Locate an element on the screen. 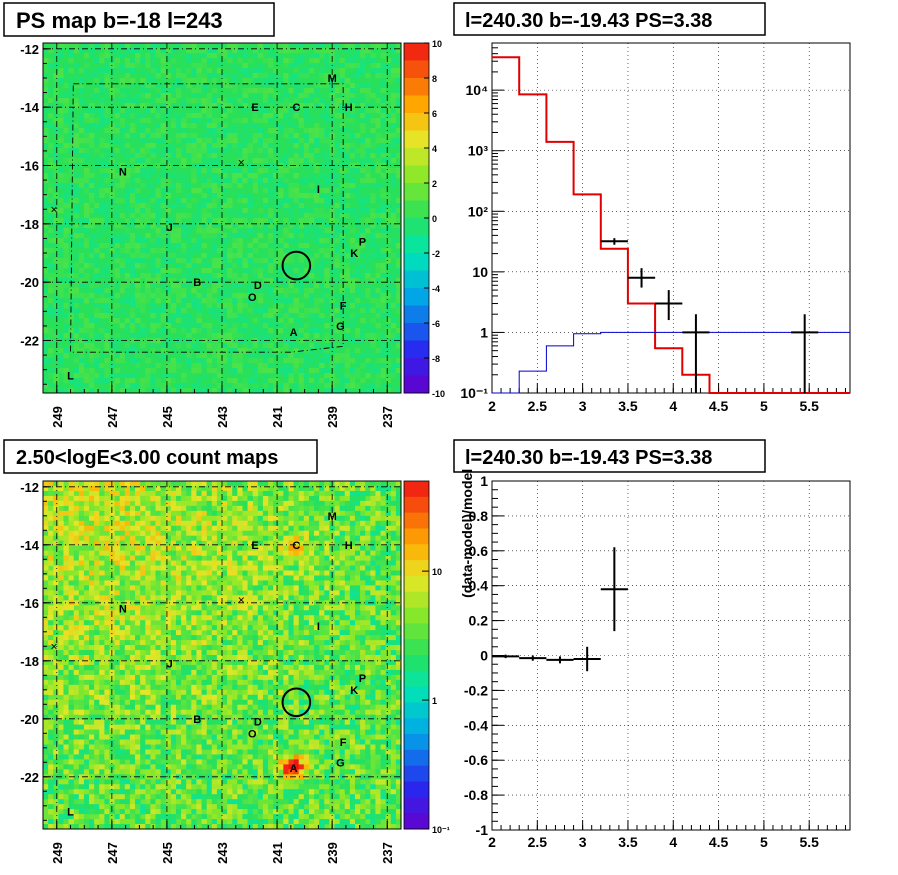 The width and height of the screenshot is (898, 875). x-tick-label: 249 is located at coordinates (57, 417).